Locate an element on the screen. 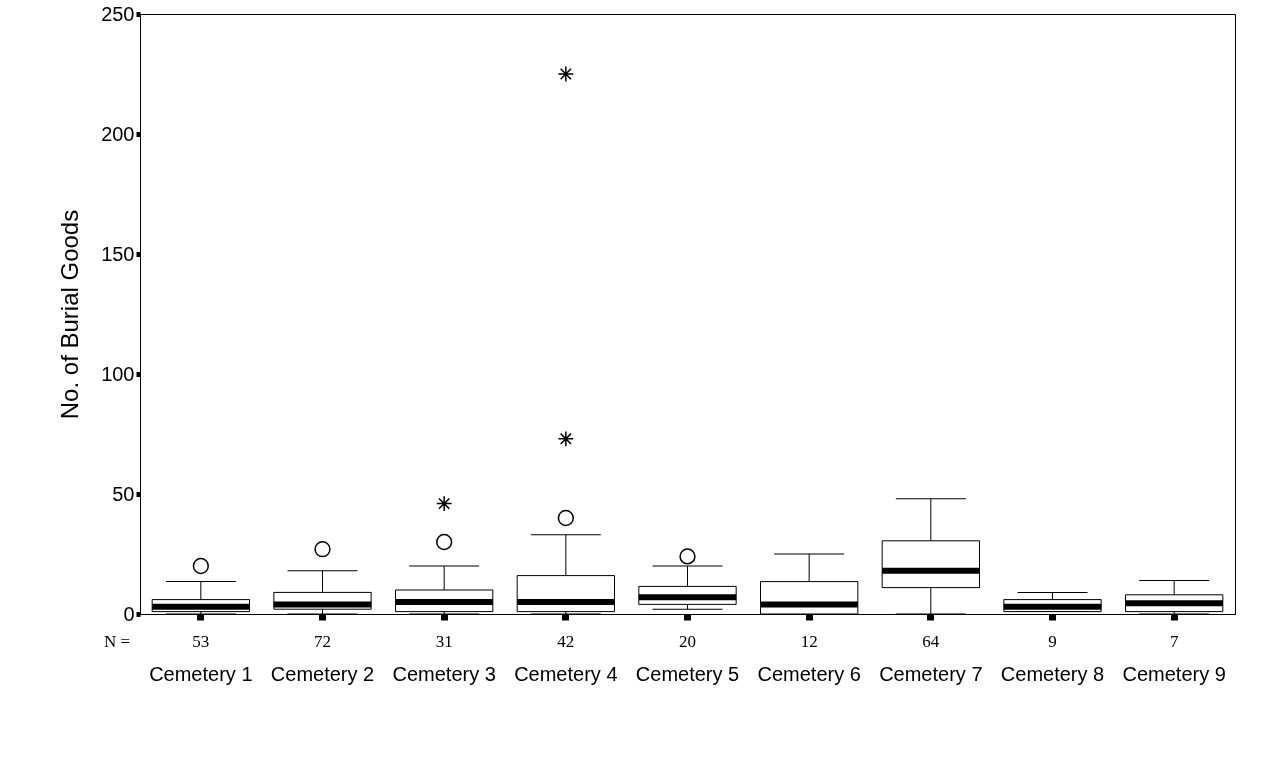 This screenshot has height=776, width=1262. x-tick-label: Cemetery 5 is located at coordinates (687, 673).